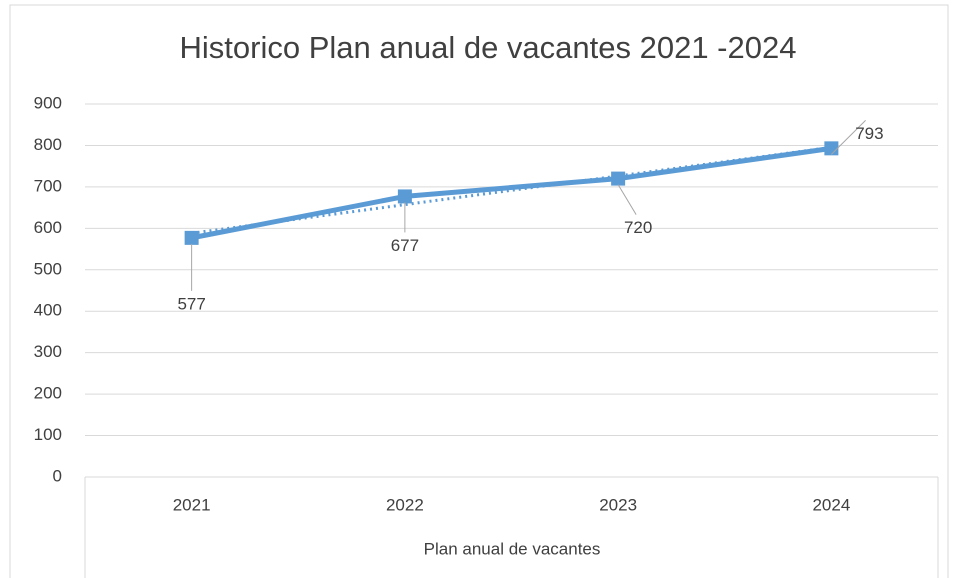  What do you see at coordinates (48, 393) in the screenshot?
I see `y-tick-label: 200` at bounding box center [48, 393].